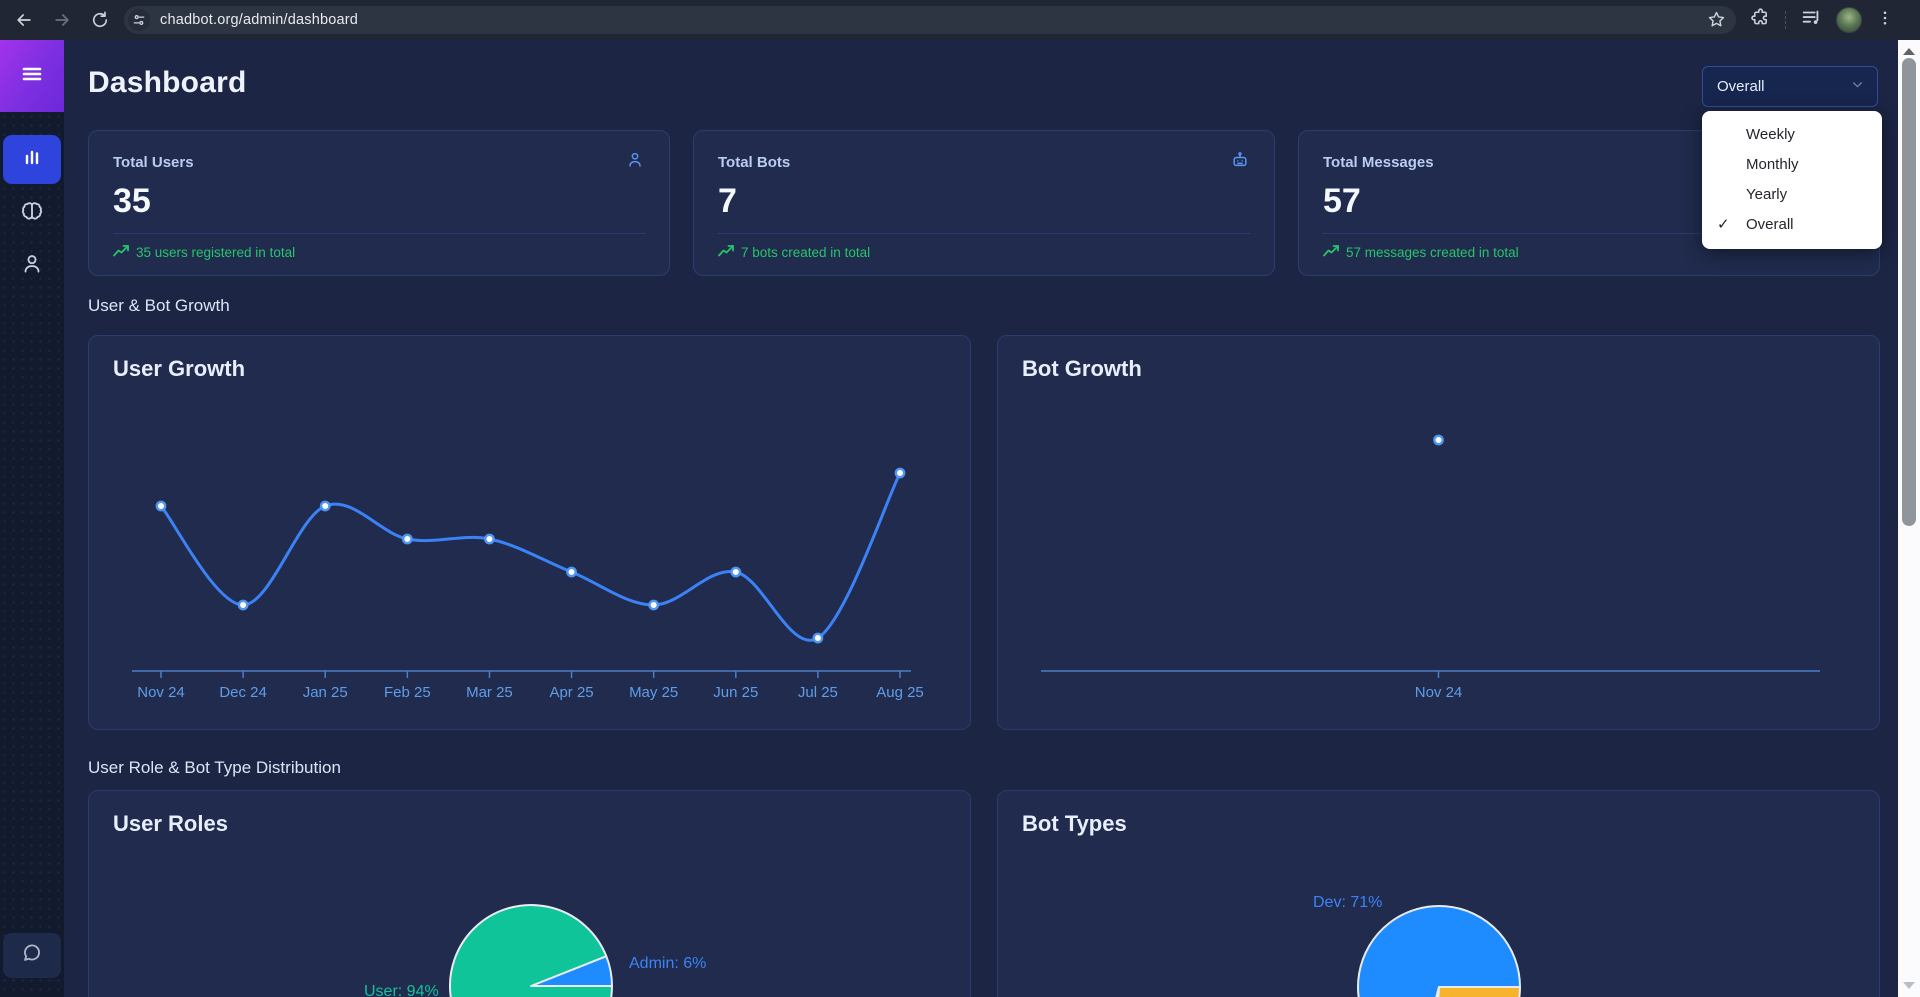 The width and height of the screenshot is (1920, 997). Describe the element at coordinates (132, 201) in the screenshot. I see `stat-value: 35` at that location.